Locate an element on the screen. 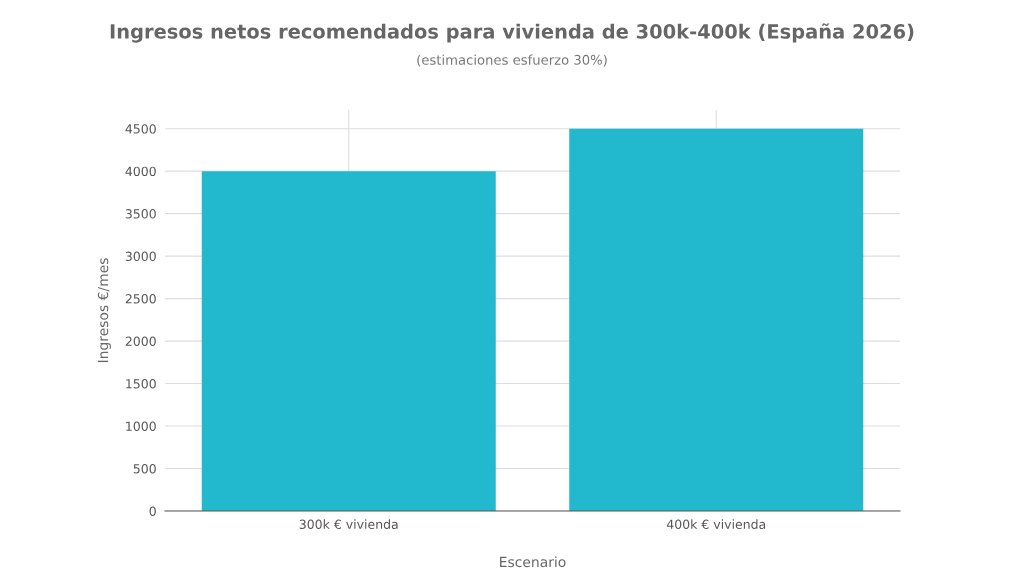 This screenshot has height=577, width=1024. y-tick-label: 500 is located at coordinates (144, 468).